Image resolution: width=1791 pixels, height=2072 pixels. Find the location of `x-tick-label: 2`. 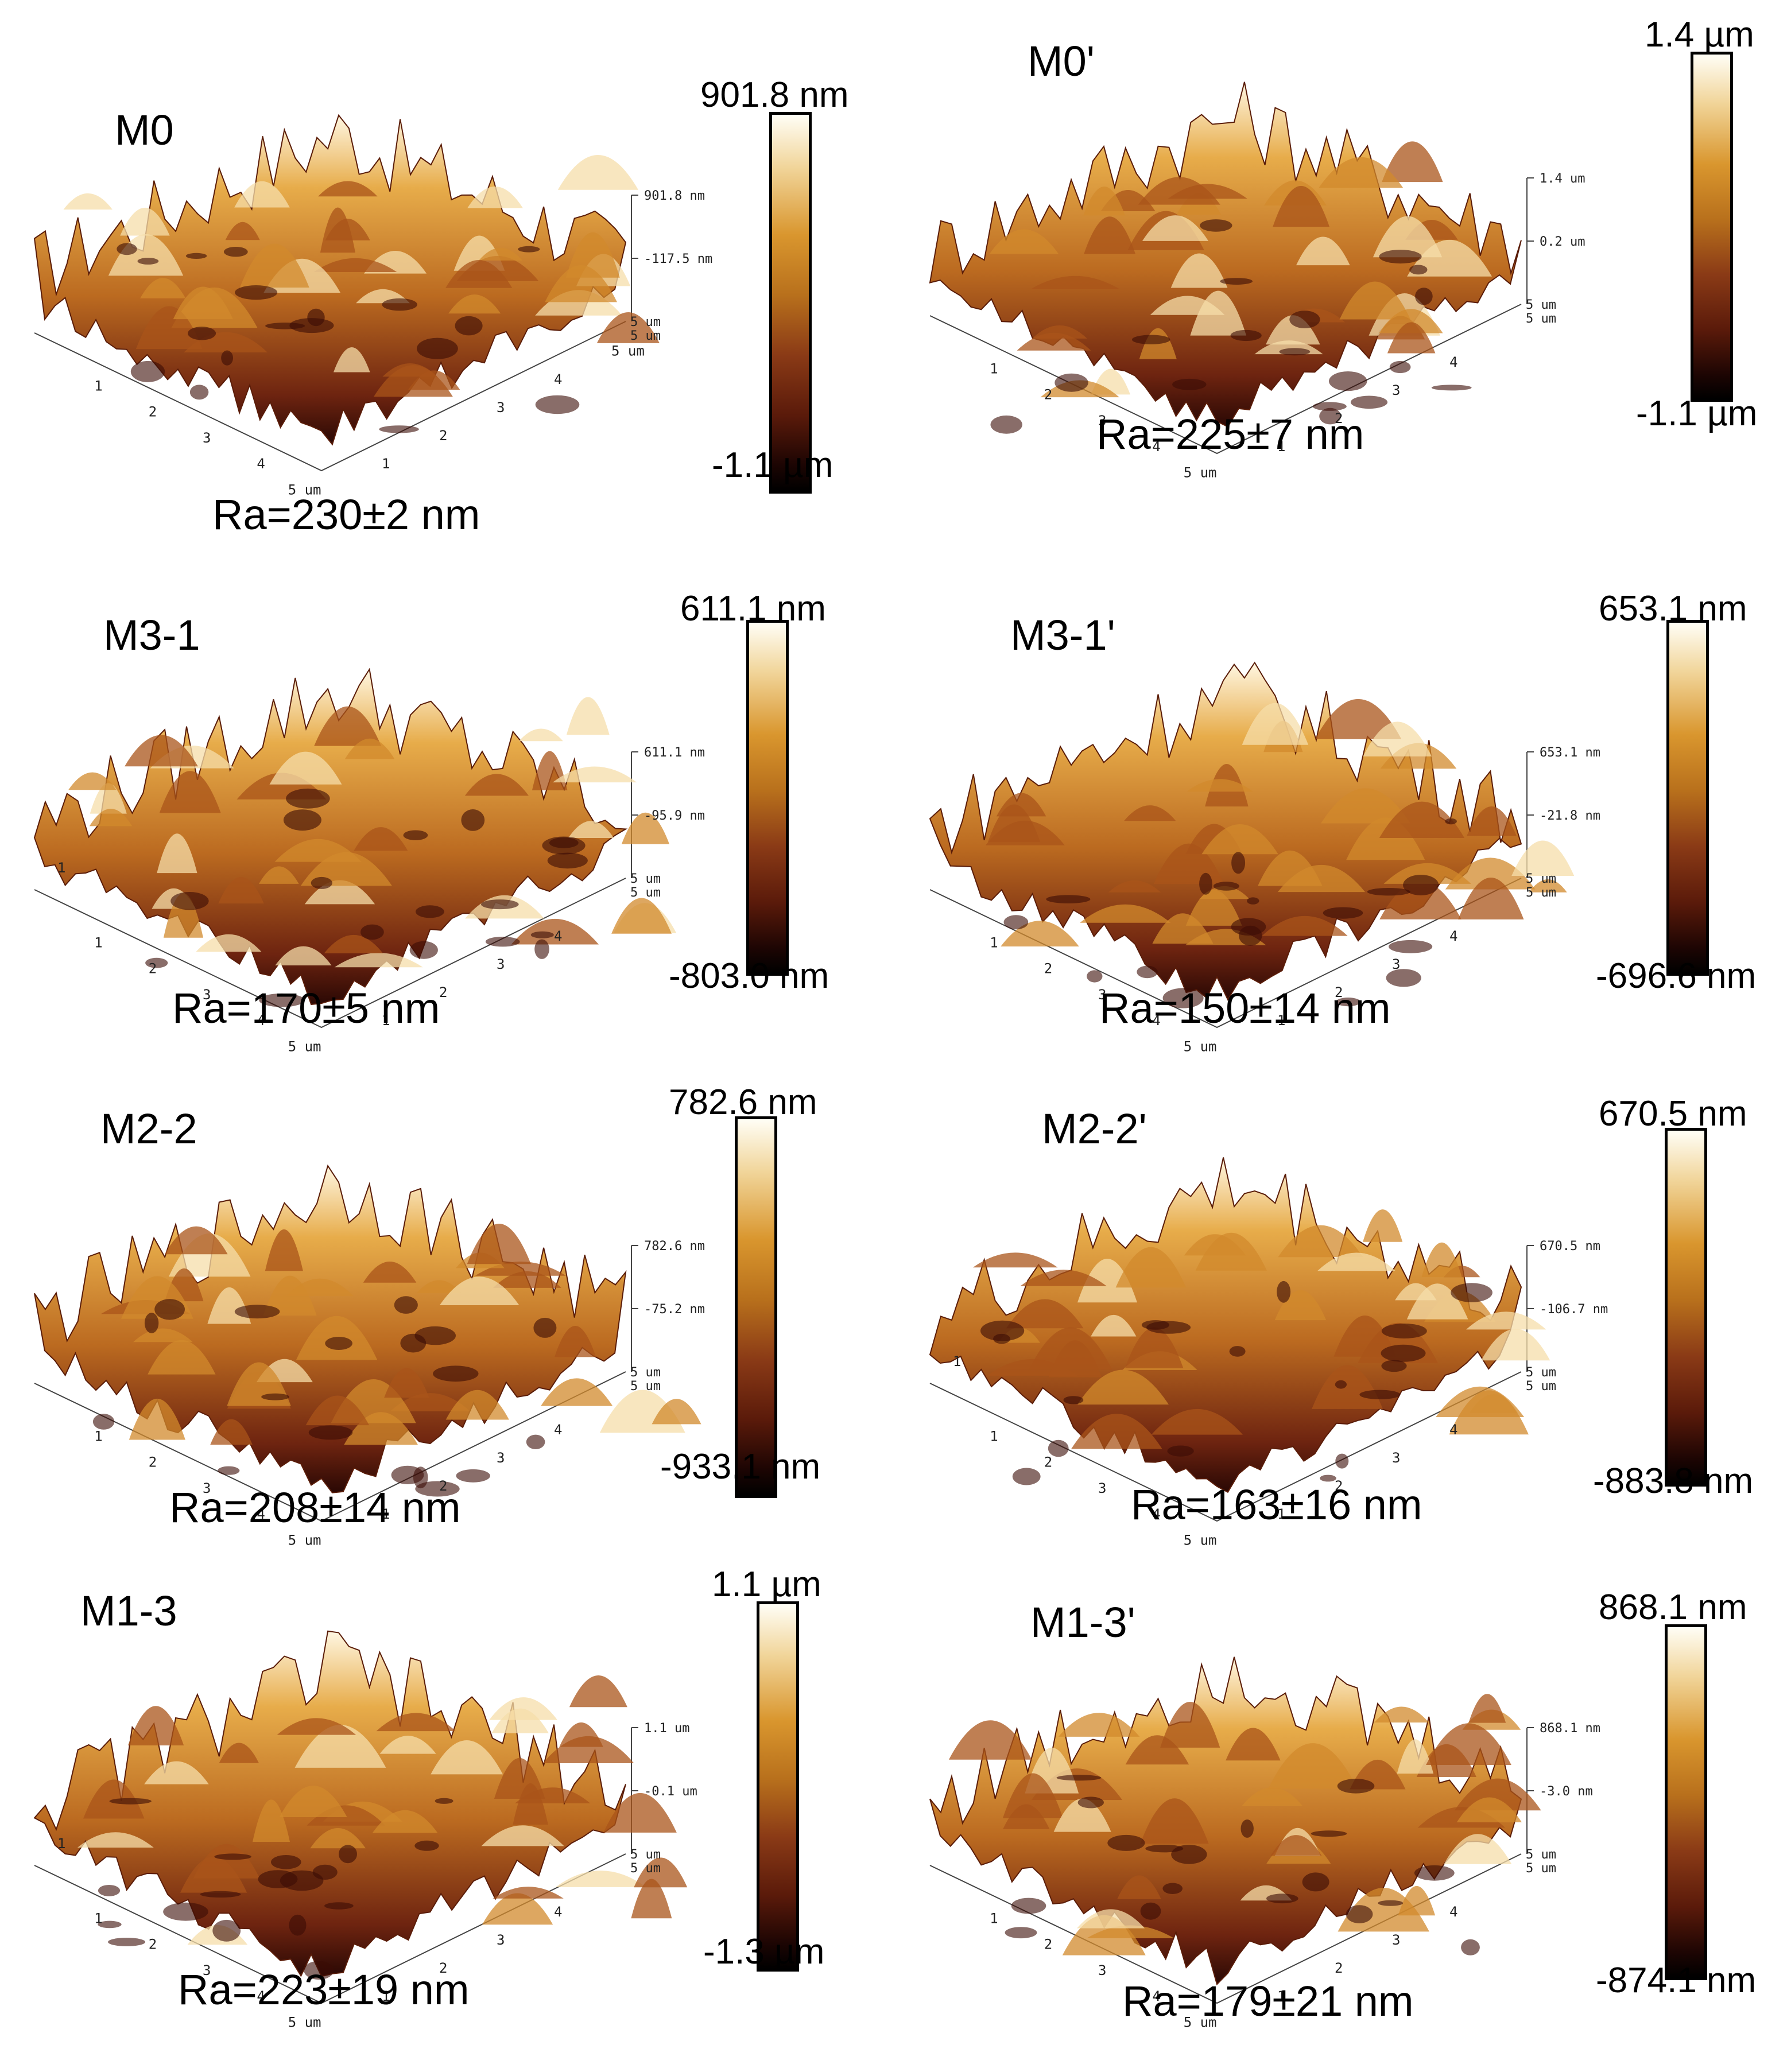

x-tick-label: 2 is located at coordinates (153, 1462).